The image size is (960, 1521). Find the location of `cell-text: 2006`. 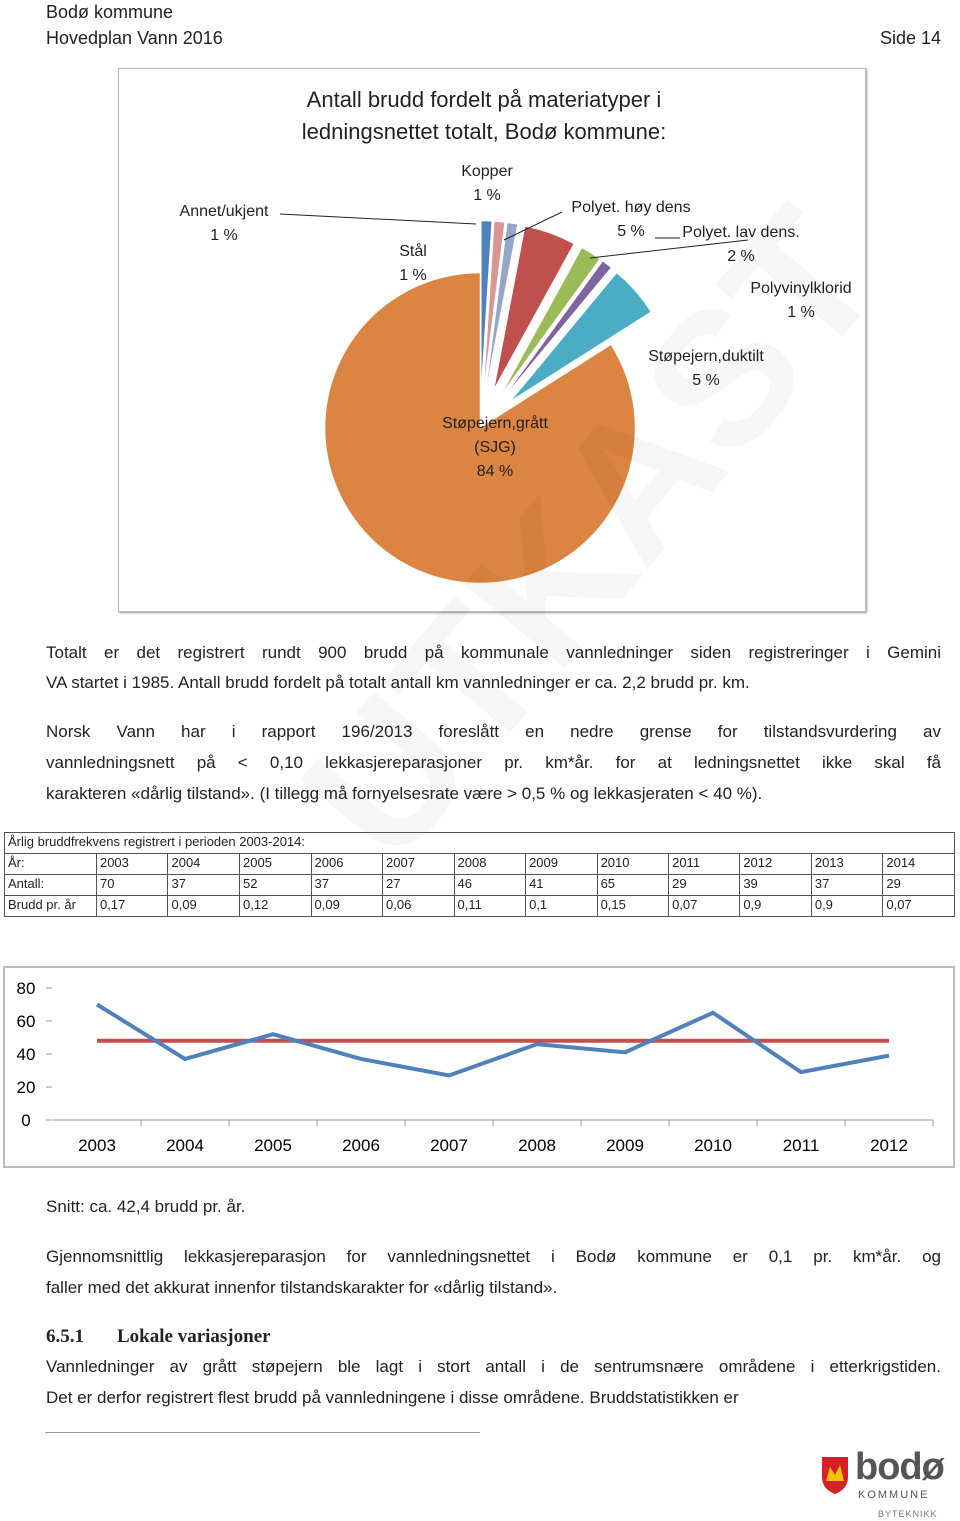

cell-text: 2006 is located at coordinates (329, 862).